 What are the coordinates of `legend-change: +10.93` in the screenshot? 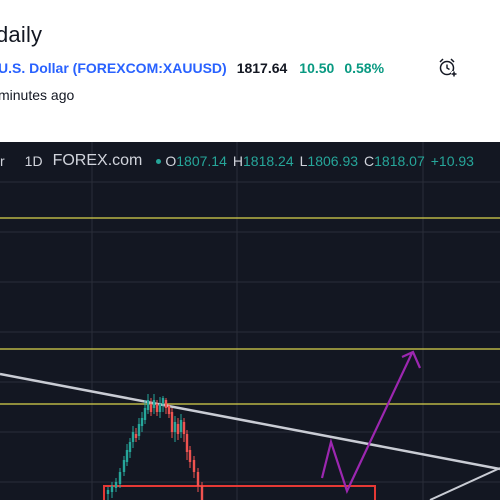 It's located at (452, 161).